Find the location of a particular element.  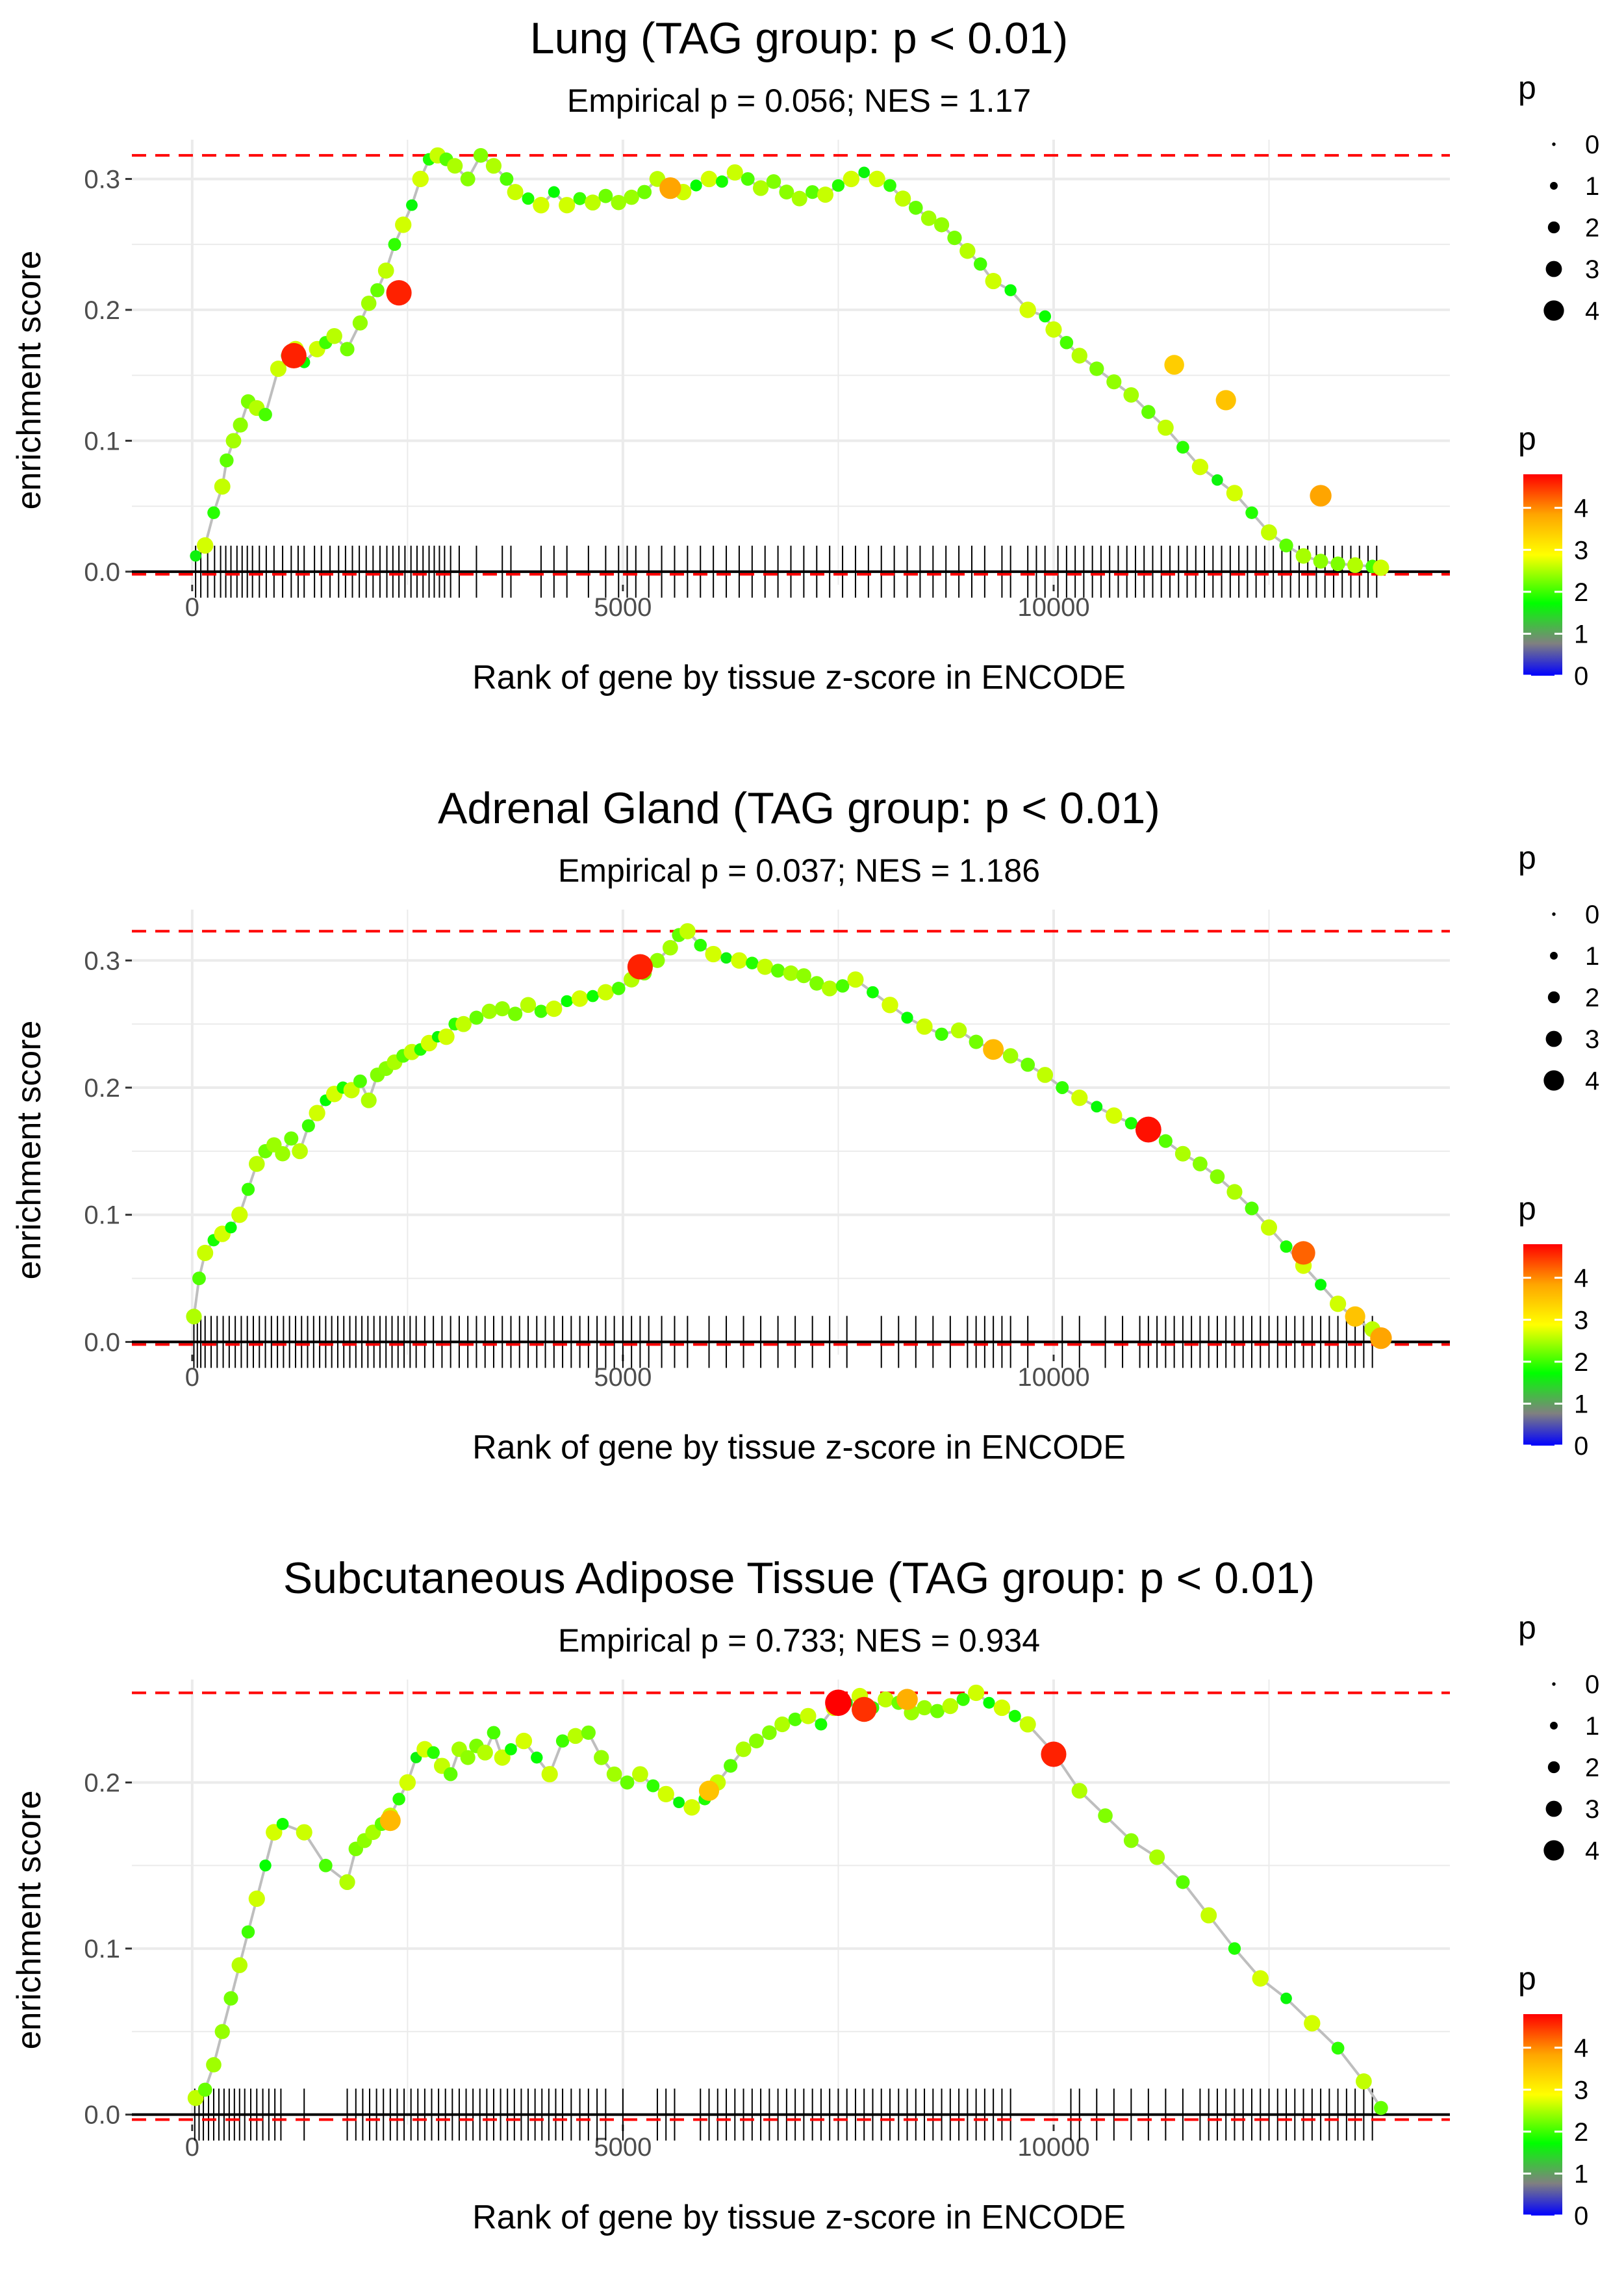

chart-subtitle: Empirical p = 0.037; NES = 1.186 is located at coordinates (799, 870).